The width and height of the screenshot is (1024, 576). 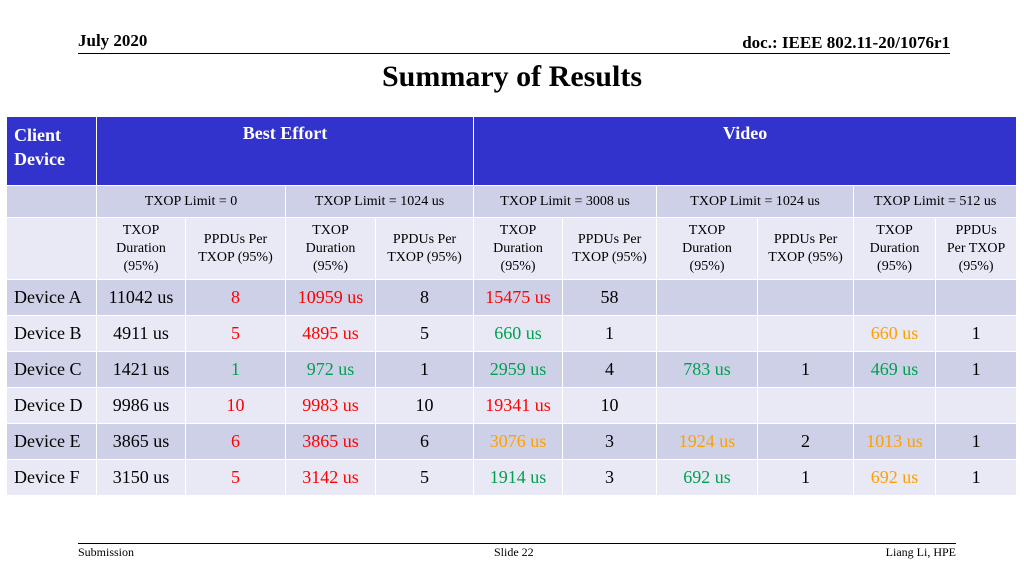 What do you see at coordinates (113, 40) in the screenshot?
I see `header-date: July 2020` at bounding box center [113, 40].